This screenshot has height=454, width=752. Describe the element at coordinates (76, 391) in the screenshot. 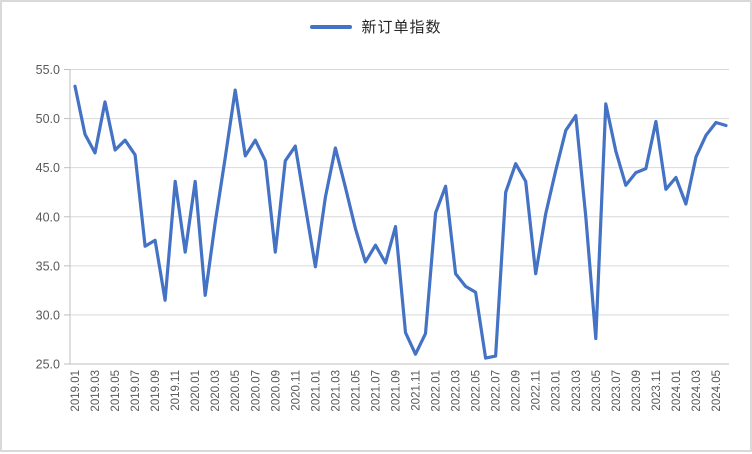

I see `x-axis-label: 2019.01` at that location.